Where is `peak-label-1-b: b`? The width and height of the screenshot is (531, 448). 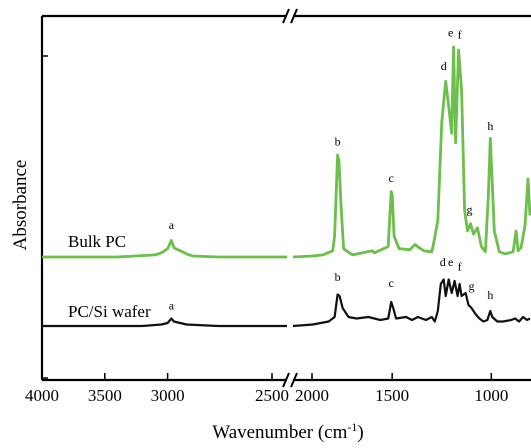
peak-label-1-b: b is located at coordinates (338, 277).